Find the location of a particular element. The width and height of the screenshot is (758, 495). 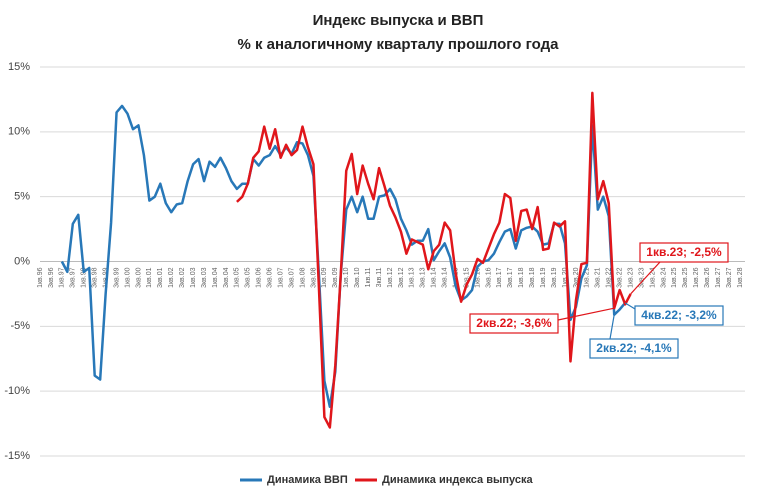

x-tick-label: 1кв.10 is located at coordinates (346, 277).